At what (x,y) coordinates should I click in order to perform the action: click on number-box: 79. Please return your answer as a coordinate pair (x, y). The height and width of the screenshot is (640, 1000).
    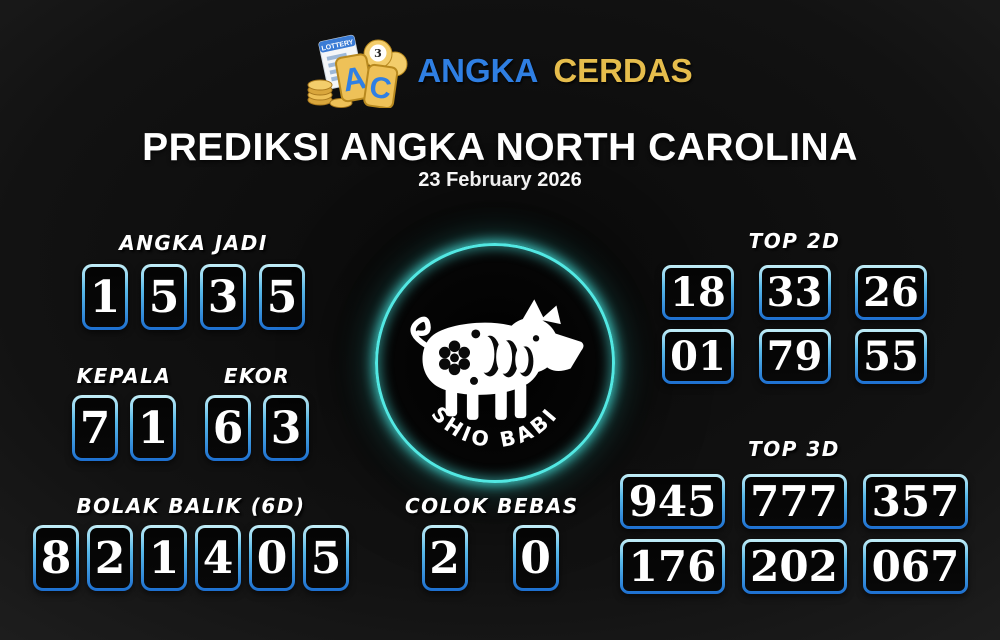
    Looking at the image, I should click on (795, 356).